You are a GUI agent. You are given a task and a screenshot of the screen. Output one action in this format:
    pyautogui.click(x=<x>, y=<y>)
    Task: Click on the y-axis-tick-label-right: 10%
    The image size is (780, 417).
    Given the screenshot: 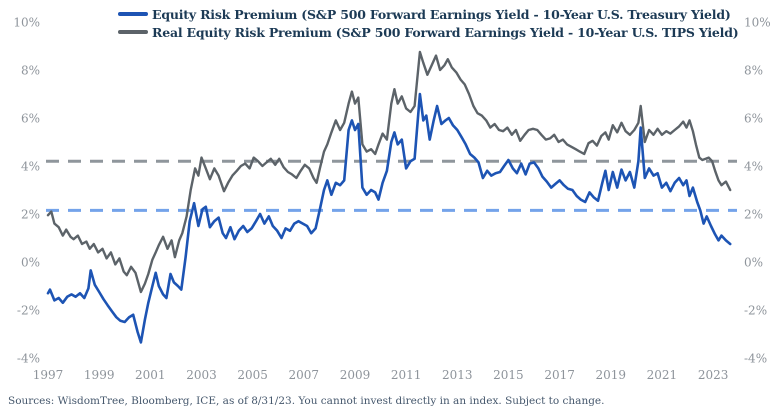 What is the action you would take?
    pyautogui.click(x=757, y=23)
    